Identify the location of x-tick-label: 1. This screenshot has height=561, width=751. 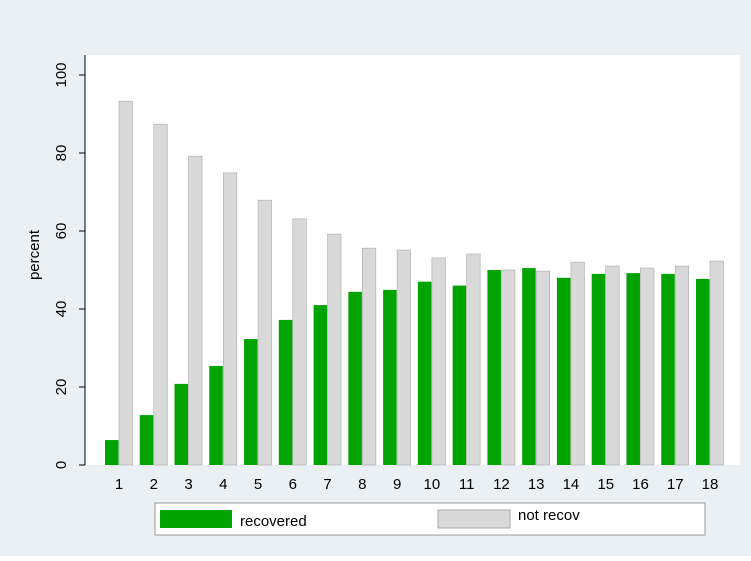
(119, 484).